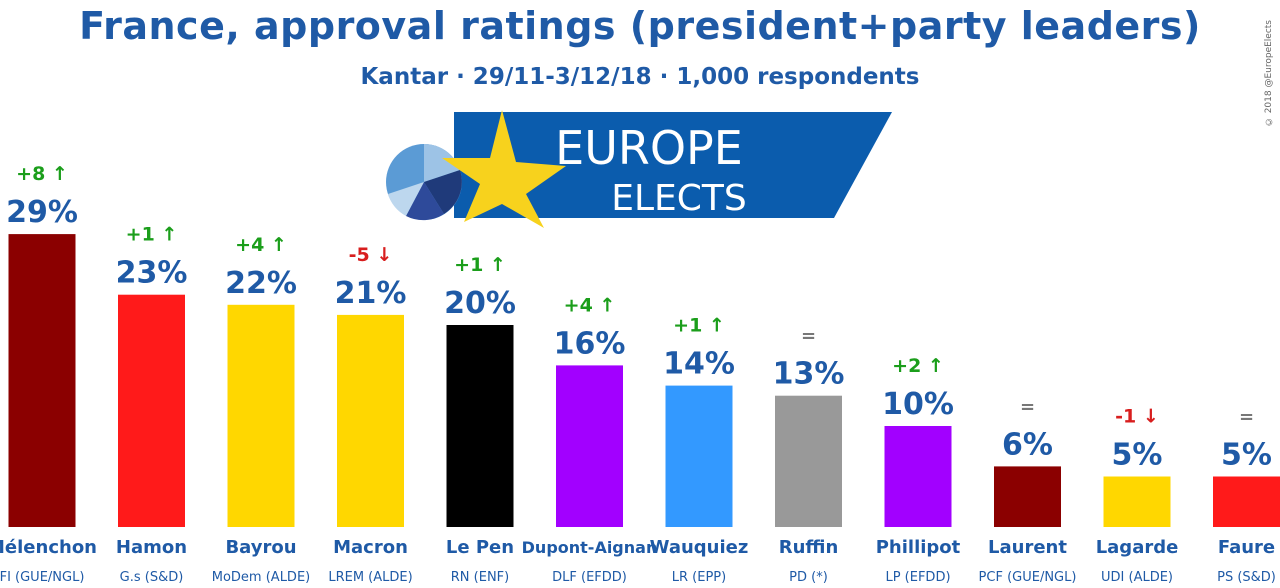 The height and width of the screenshot is (588, 1280). What do you see at coordinates (1246, 547) in the screenshot?
I see `category-label-12: Faure` at bounding box center [1246, 547].